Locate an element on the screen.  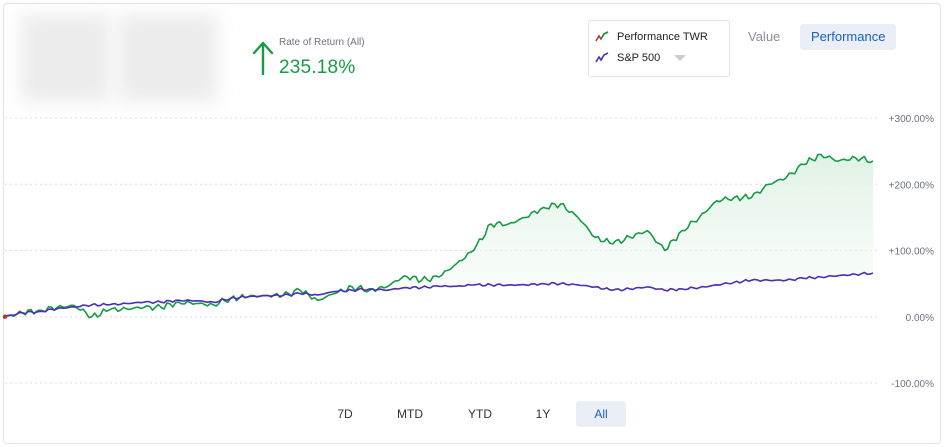
range-button-ytd: YTD is located at coordinates (480, 414).